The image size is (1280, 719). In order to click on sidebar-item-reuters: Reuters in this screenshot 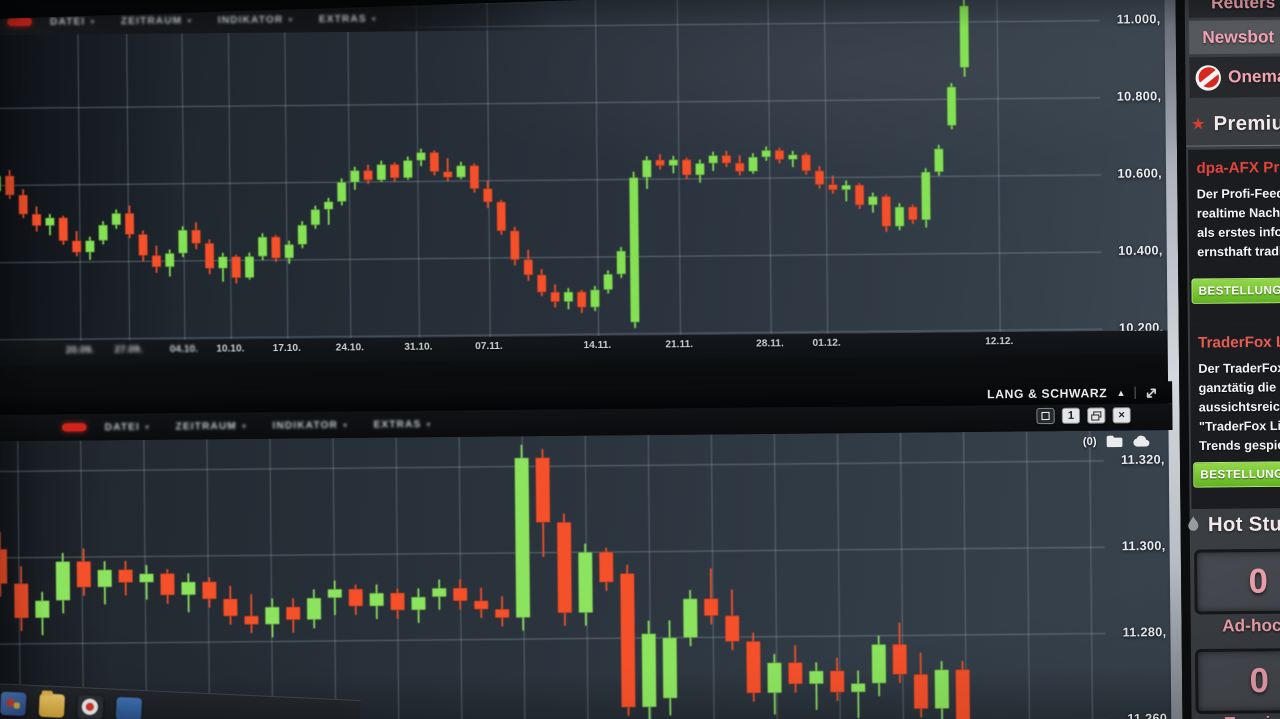, I will do `click(1234, 9)`.